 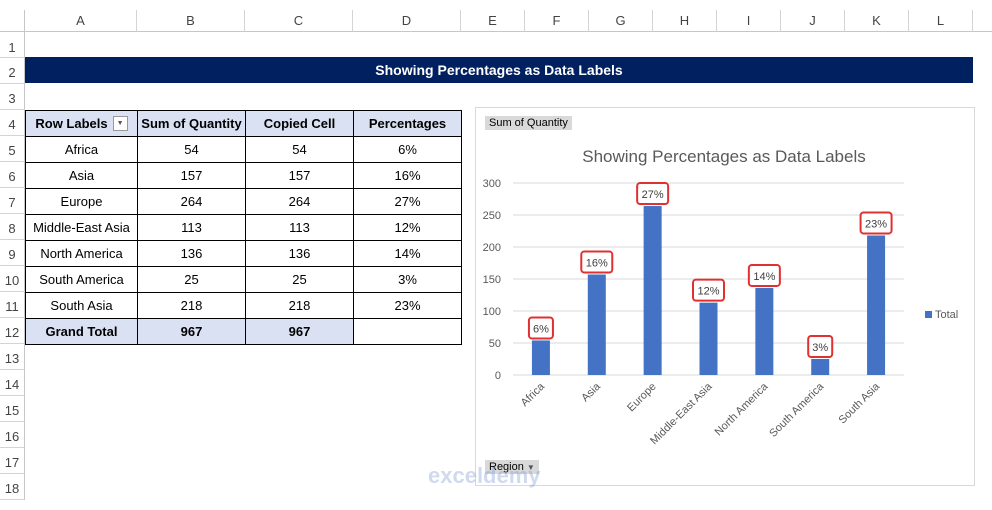 What do you see at coordinates (820, 367) in the screenshot?
I see `bar-south-america` at bounding box center [820, 367].